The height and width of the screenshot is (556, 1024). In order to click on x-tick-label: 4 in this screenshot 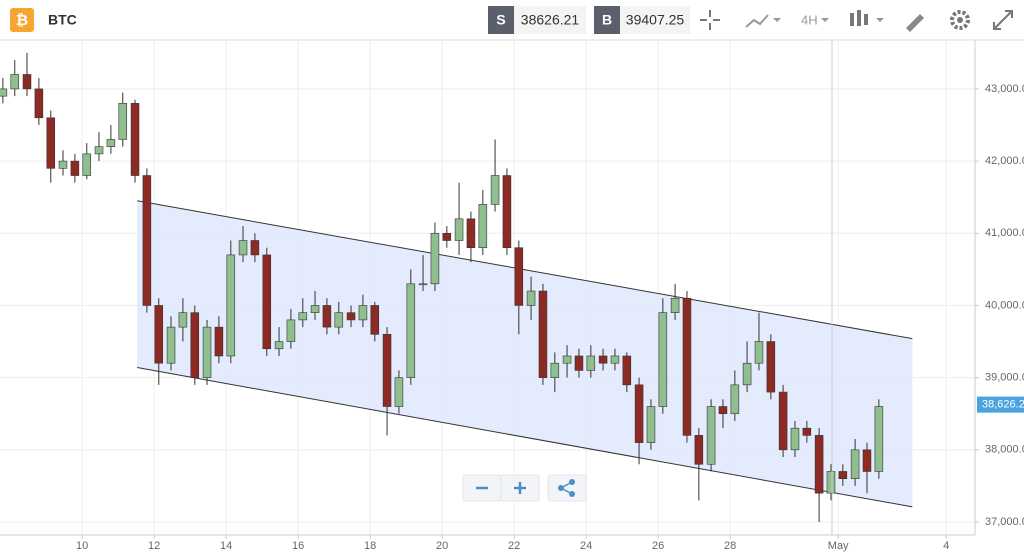, I will do `click(946, 546)`.